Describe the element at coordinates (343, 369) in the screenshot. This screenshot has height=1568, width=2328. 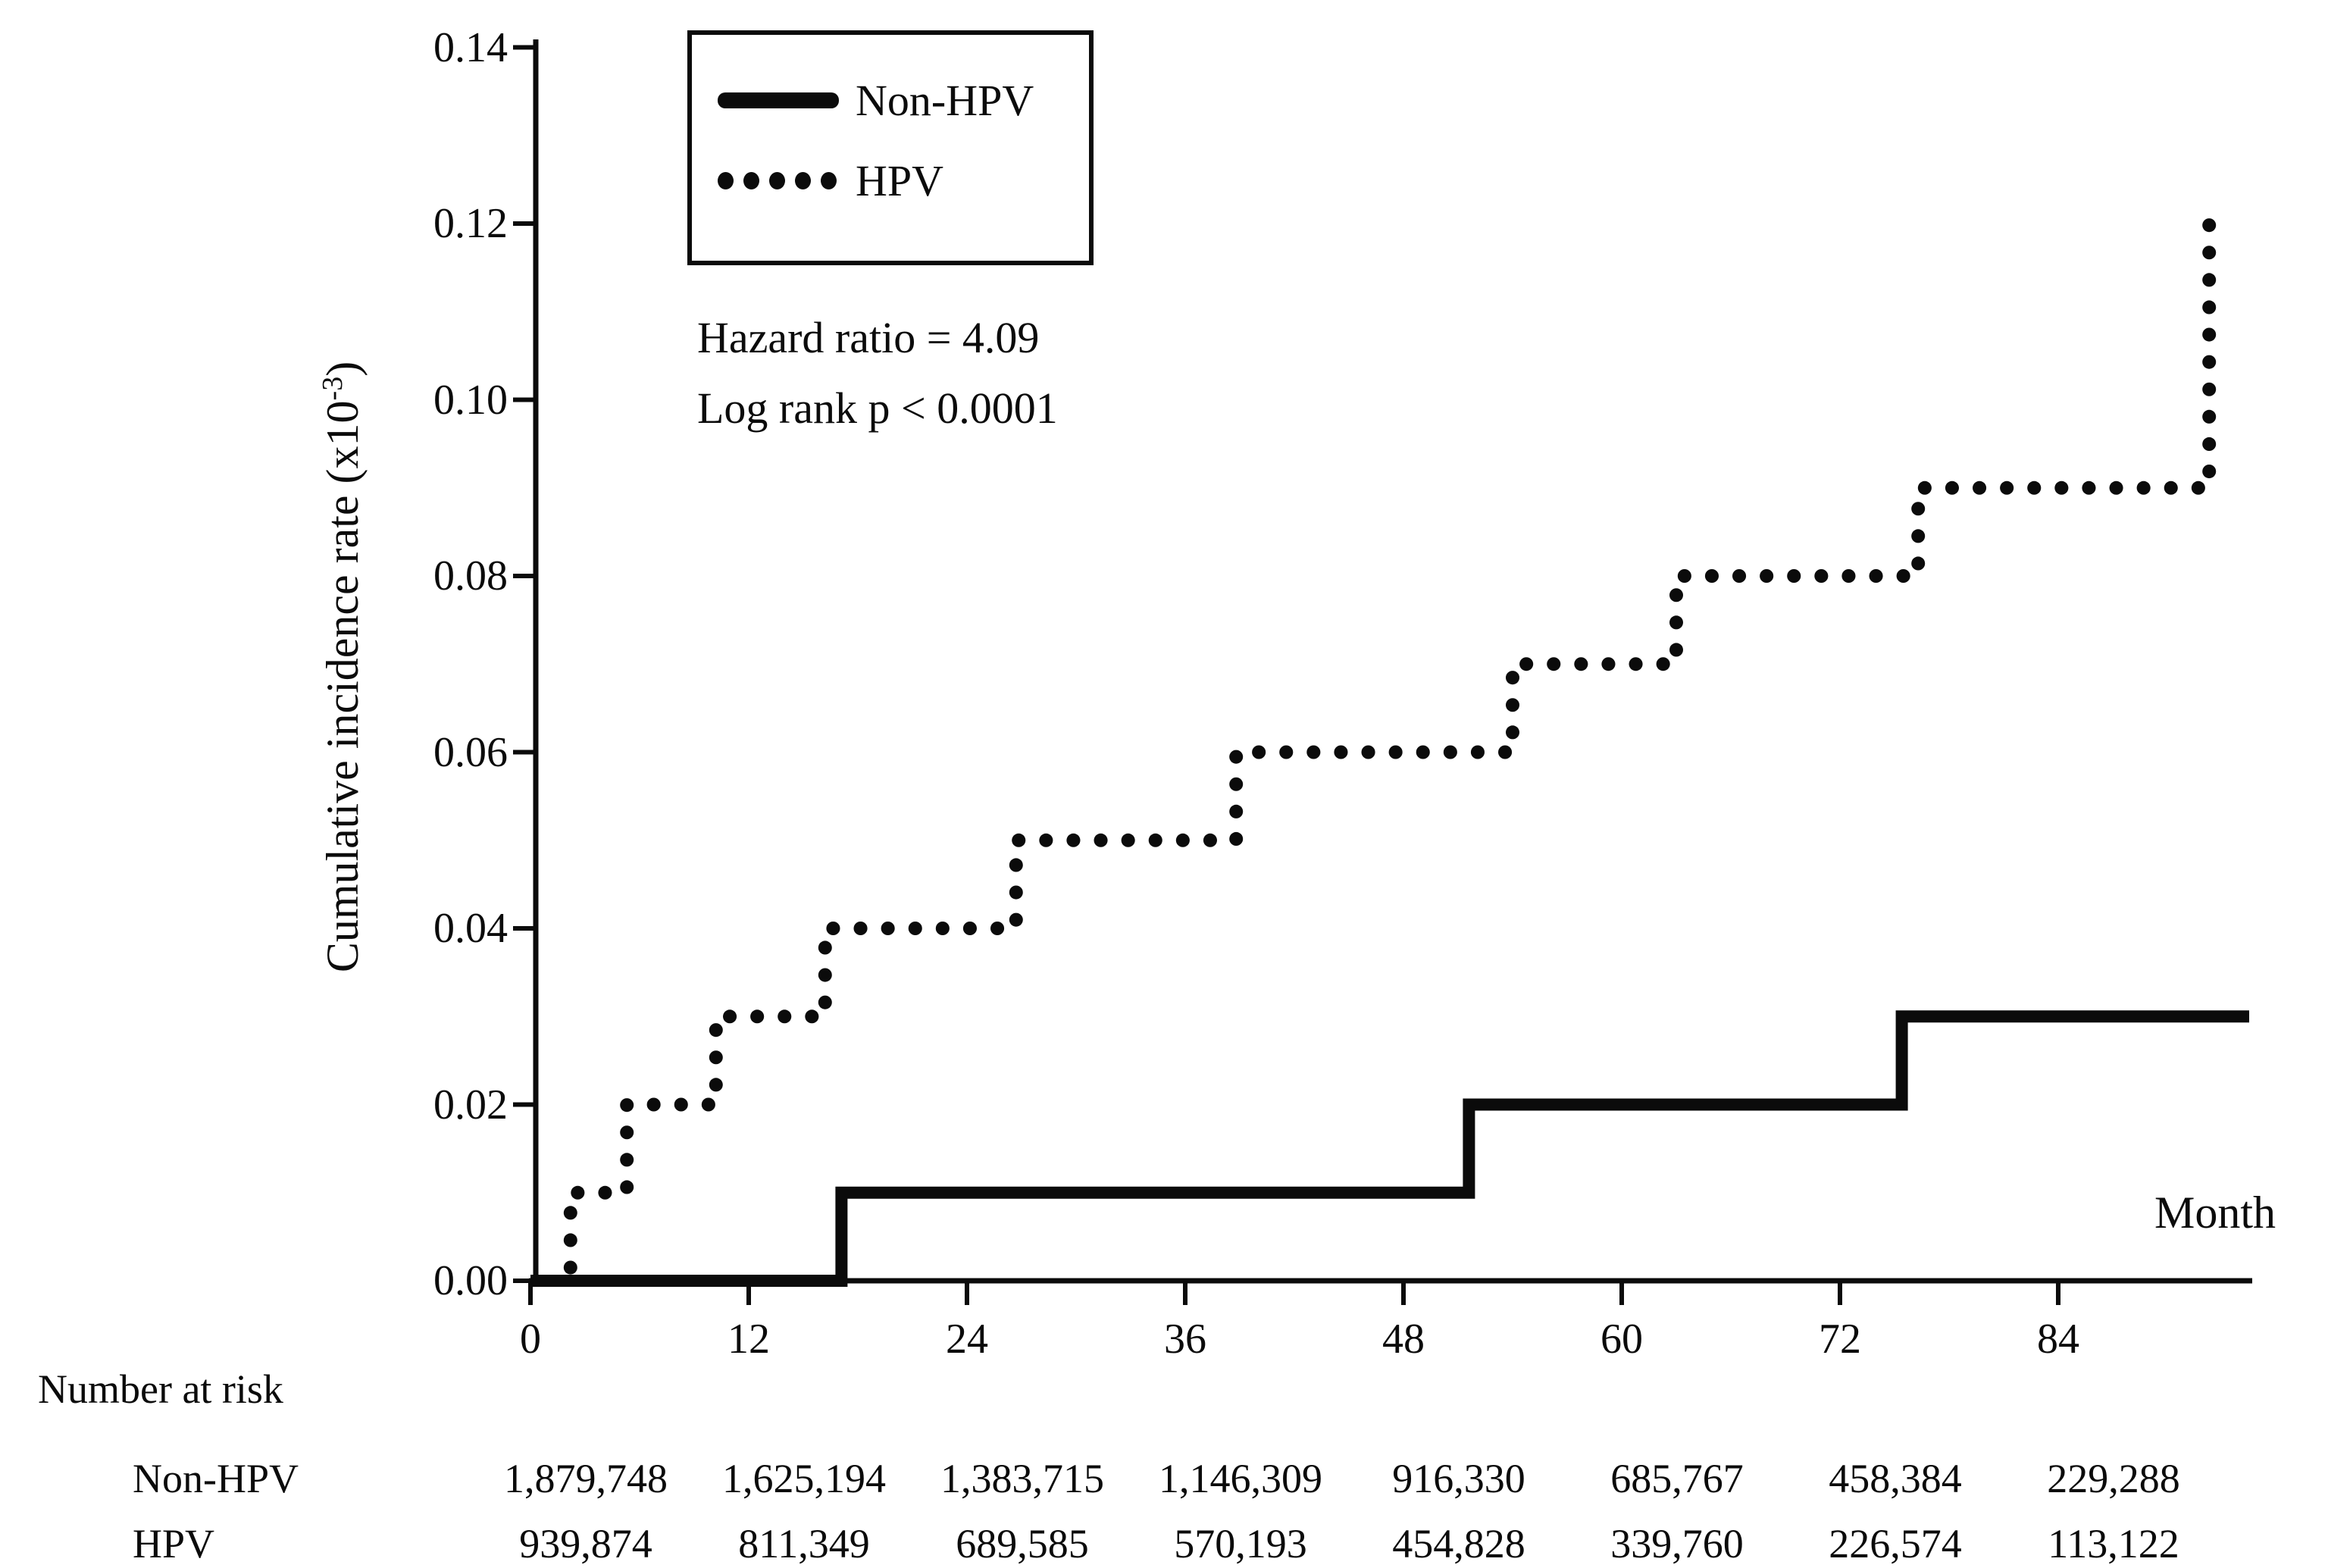
I see `y-axis-title-close: )` at that location.